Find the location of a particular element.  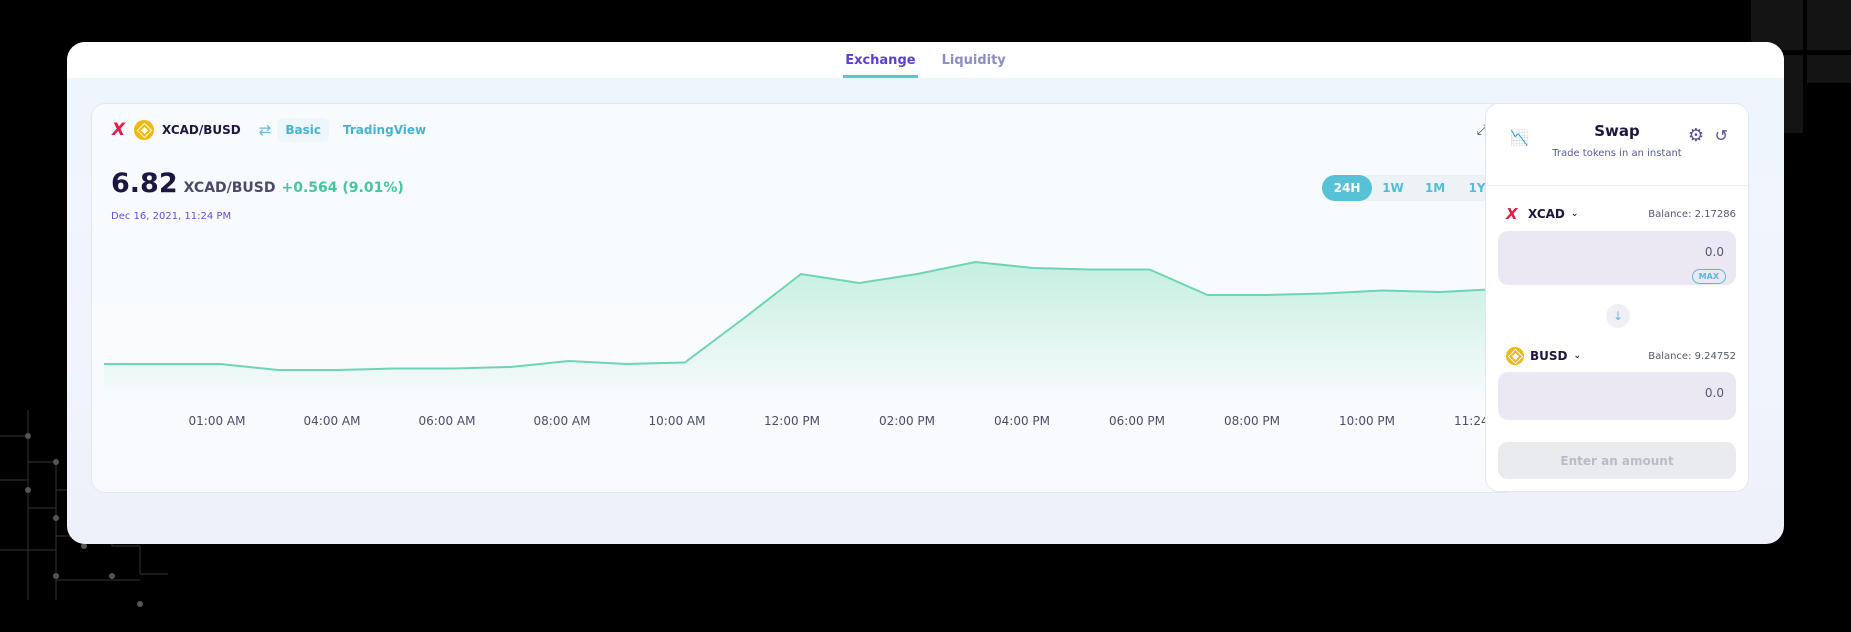

history-icon: ↺ is located at coordinates (1721, 135).